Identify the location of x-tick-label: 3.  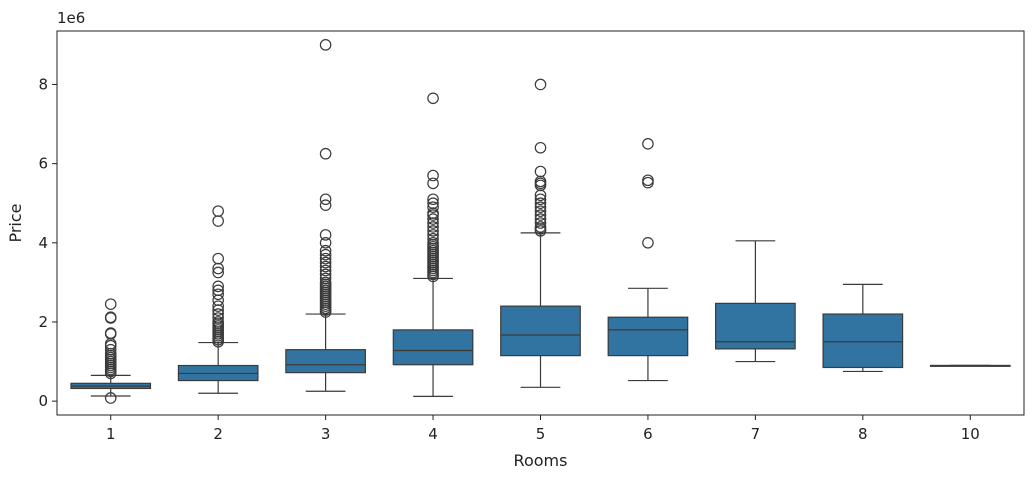
(326, 434).